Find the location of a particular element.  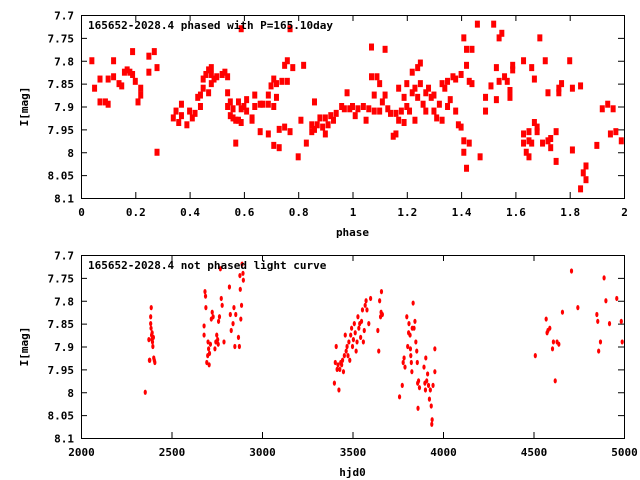

y-tick-label: 7.75 is located at coordinates (61, 278).